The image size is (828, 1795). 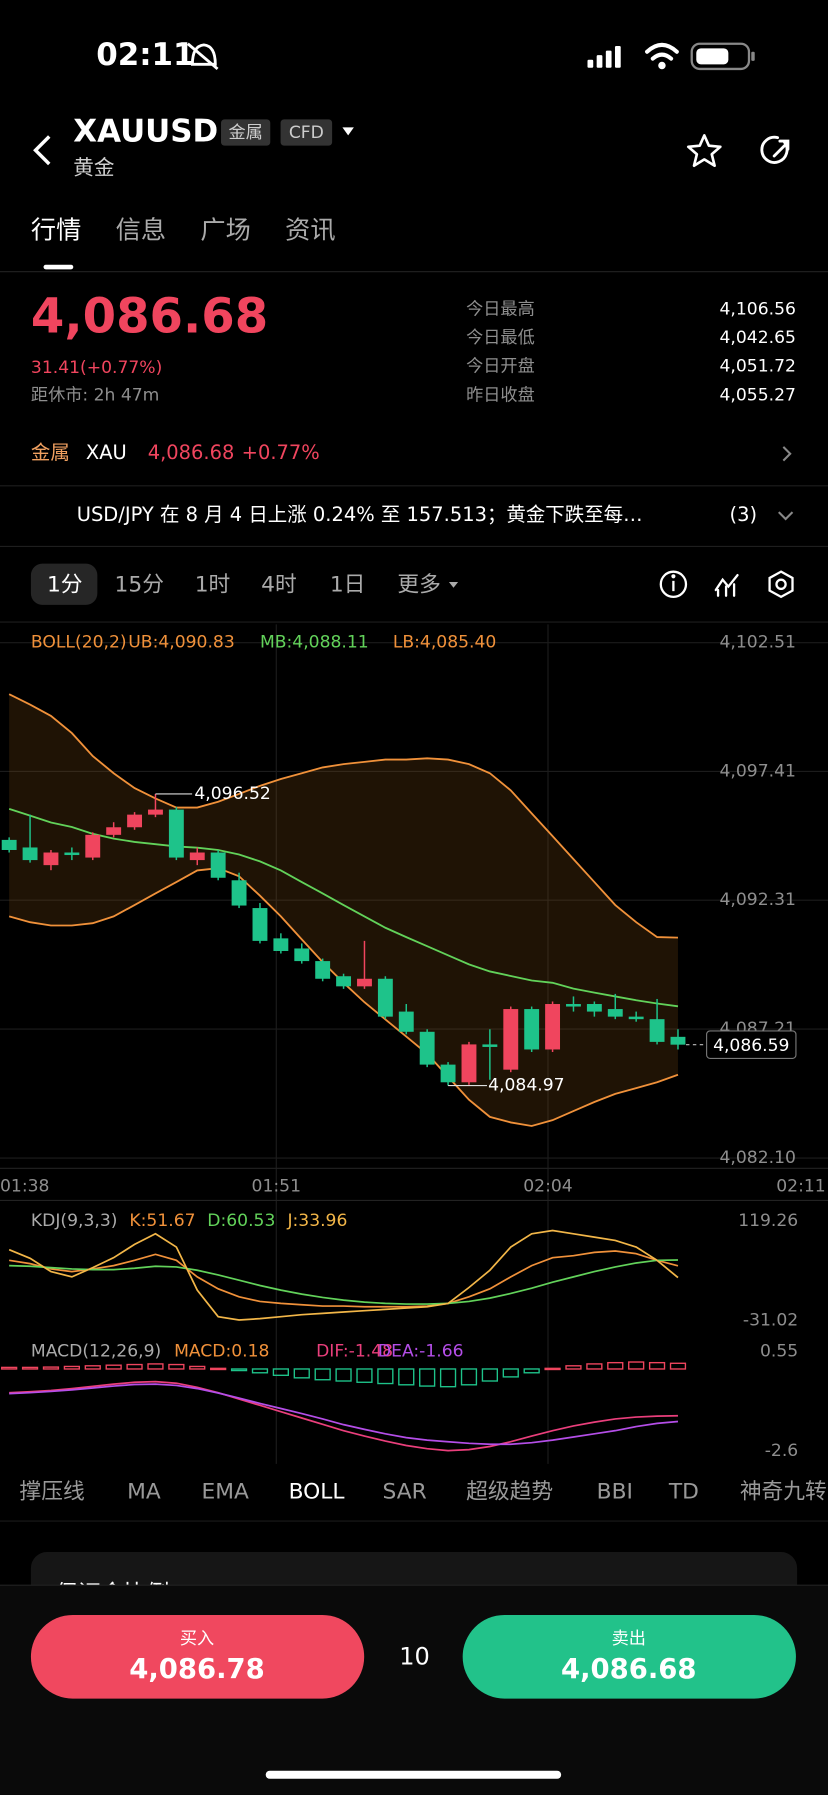 What do you see at coordinates (79, 643) in the screenshot?
I see `boll-label: BOLL(20,2)` at bounding box center [79, 643].